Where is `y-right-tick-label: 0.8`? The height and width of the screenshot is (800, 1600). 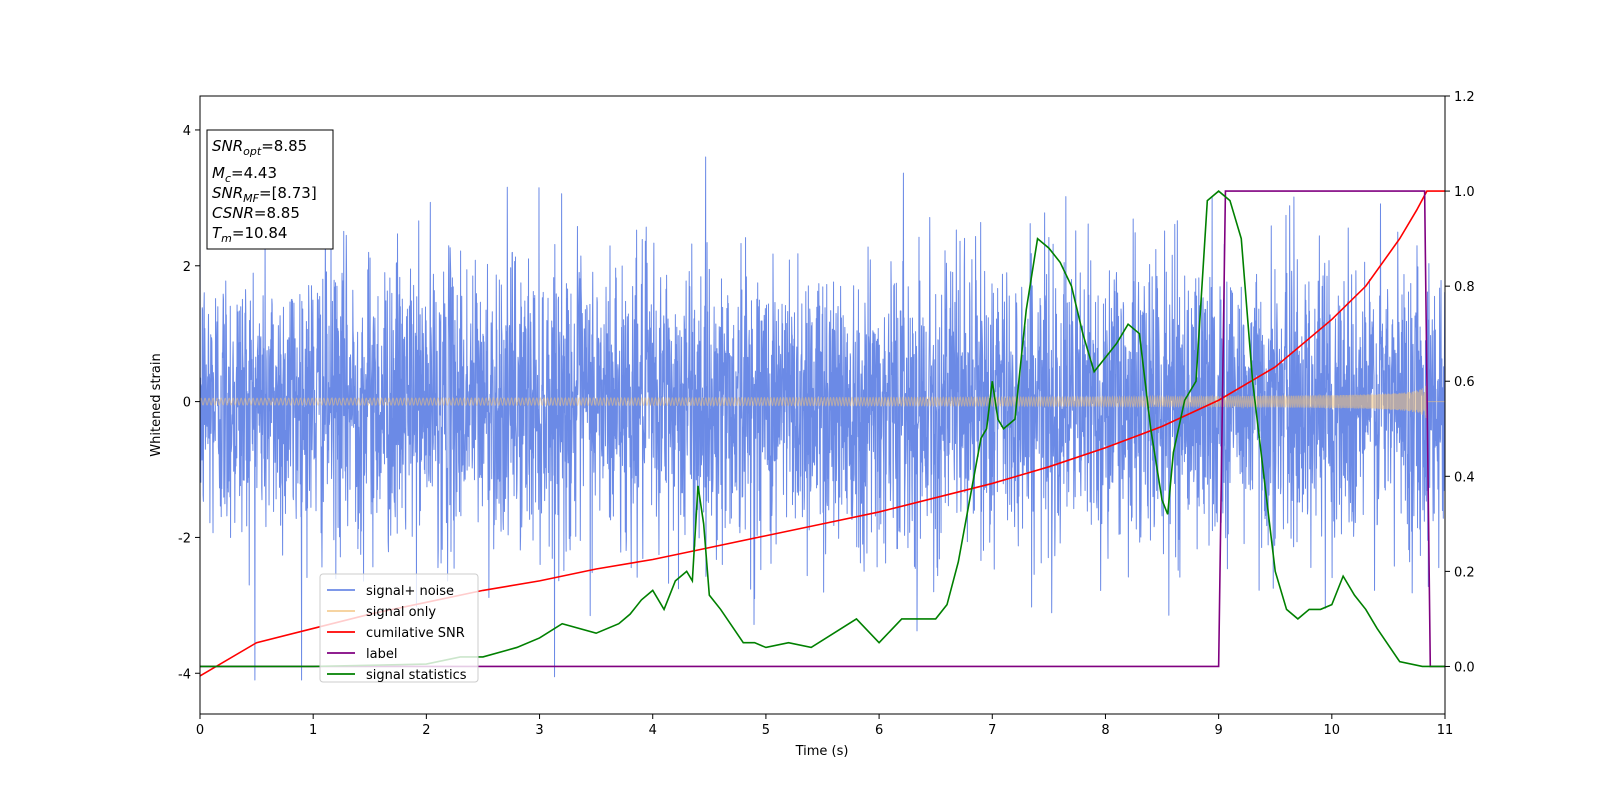 y-right-tick-label: 0.8 is located at coordinates (1464, 287).